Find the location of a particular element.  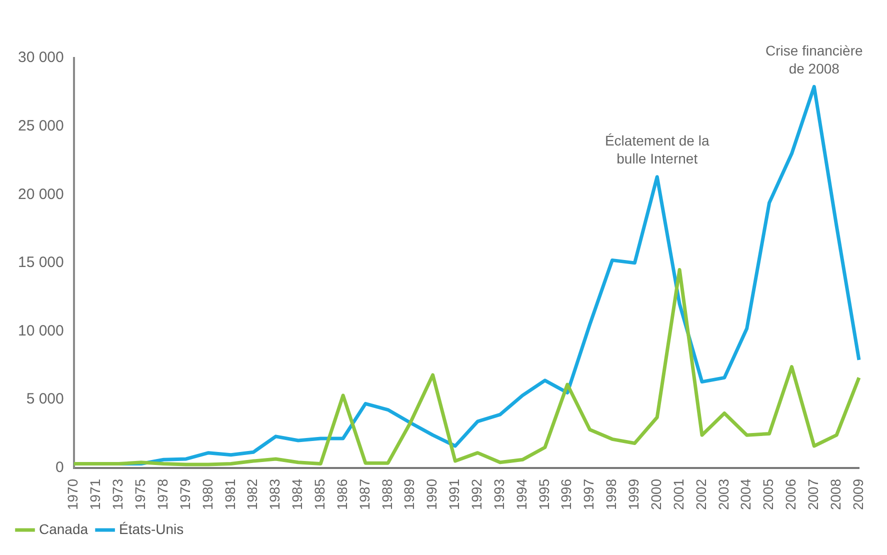

x-tick-label: 2001 is located at coordinates (678, 494).